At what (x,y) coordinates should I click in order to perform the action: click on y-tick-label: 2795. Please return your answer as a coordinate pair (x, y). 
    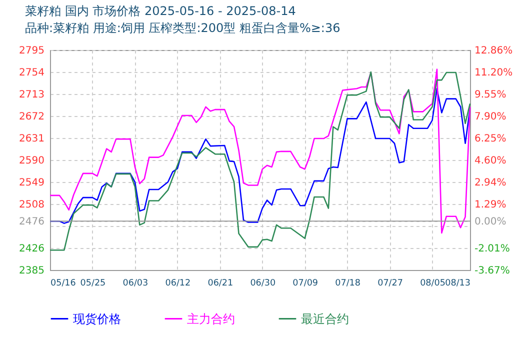
    Looking at the image, I should click on (31, 51).